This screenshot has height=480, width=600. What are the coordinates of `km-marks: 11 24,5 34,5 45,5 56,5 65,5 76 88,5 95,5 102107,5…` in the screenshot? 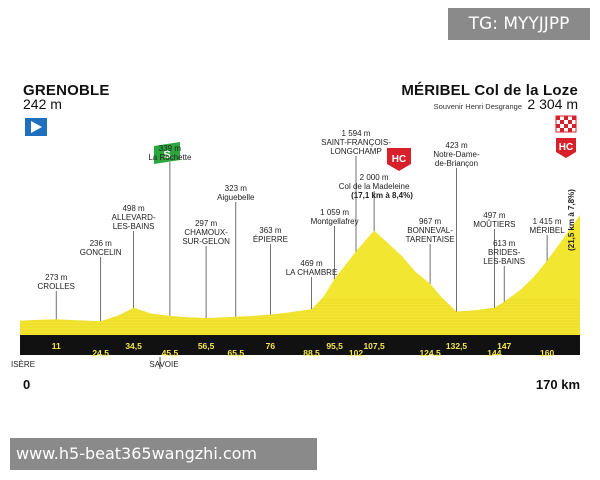 It's located at (303, 349).